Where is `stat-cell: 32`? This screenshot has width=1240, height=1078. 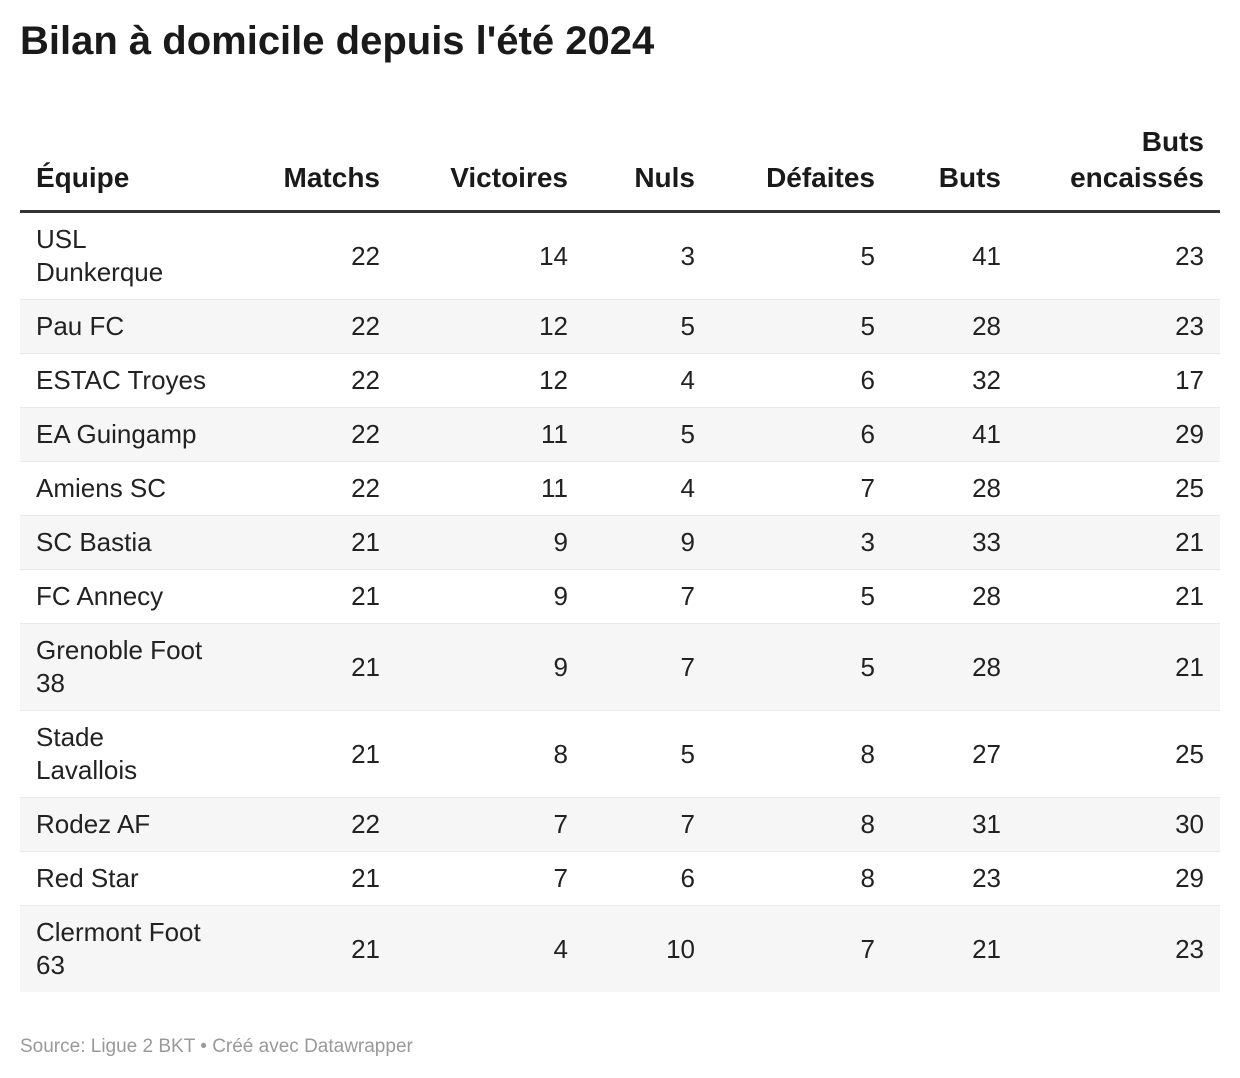 stat-cell: 32 is located at coordinates (954, 380).